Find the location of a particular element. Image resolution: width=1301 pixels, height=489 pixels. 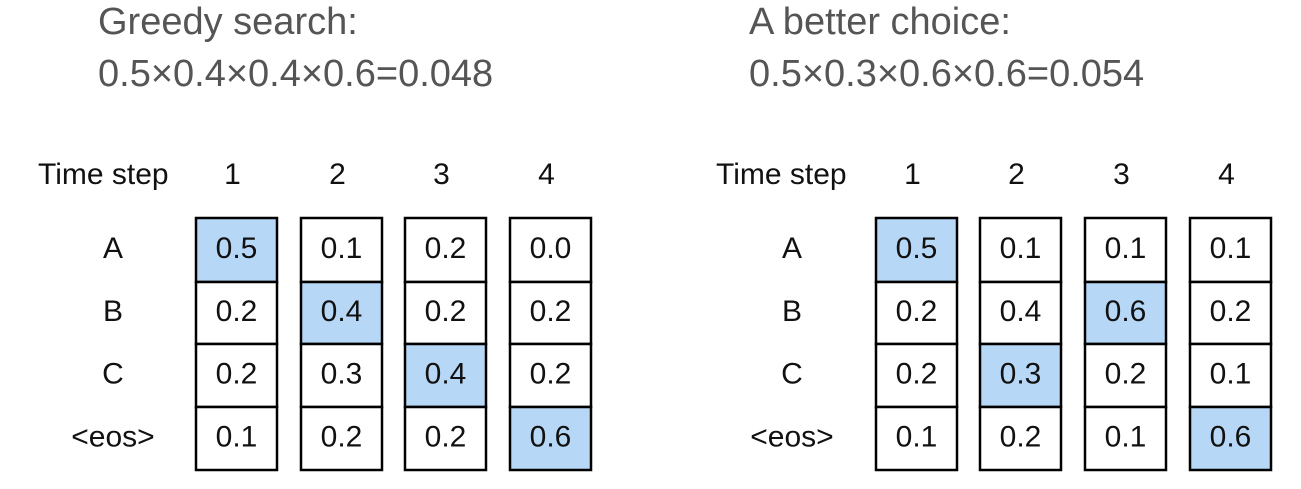

cell-value: 0.0 is located at coordinates (551, 248).